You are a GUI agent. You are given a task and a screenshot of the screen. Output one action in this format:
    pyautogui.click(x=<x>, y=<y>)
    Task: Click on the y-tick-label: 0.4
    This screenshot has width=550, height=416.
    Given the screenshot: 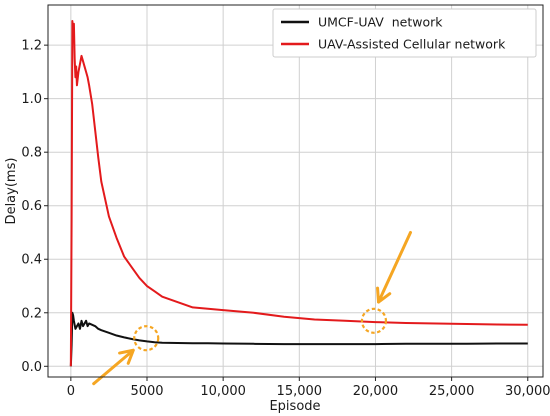 What is the action you would take?
    pyautogui.click(x=31, y=260)
    